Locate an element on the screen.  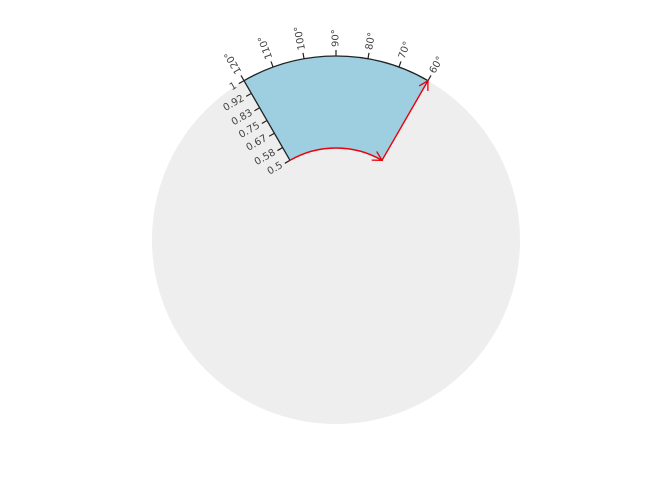
arc-arrow is located at coordinates (336, 154).